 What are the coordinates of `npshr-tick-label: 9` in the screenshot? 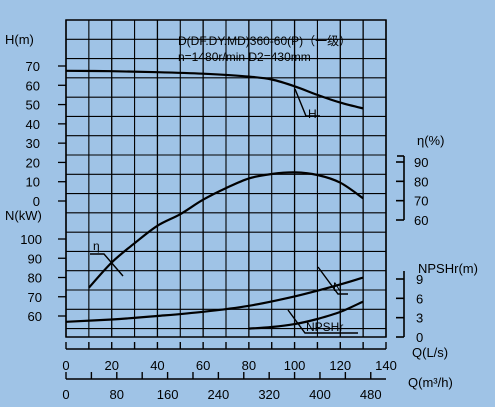 It's located at (419, 279).